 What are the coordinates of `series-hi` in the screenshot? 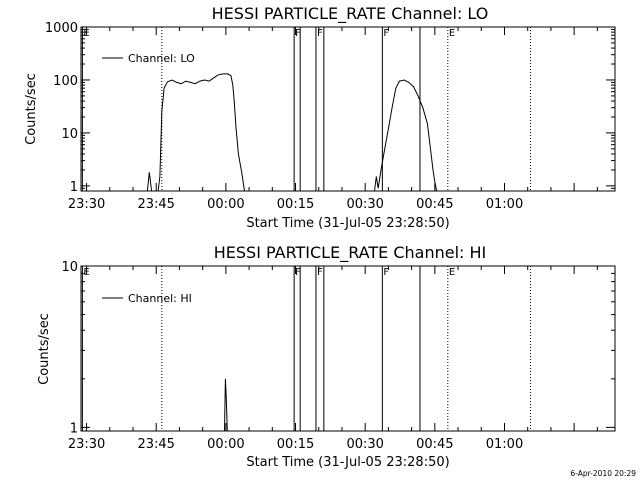 It's located at (226, 405).